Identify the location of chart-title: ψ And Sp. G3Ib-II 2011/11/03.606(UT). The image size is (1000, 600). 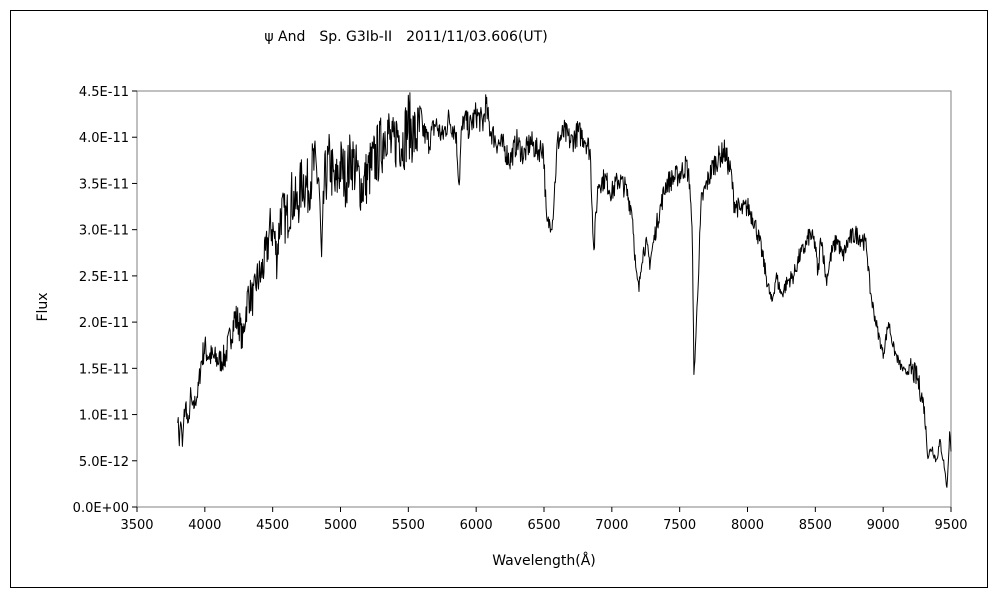
(405, 37).